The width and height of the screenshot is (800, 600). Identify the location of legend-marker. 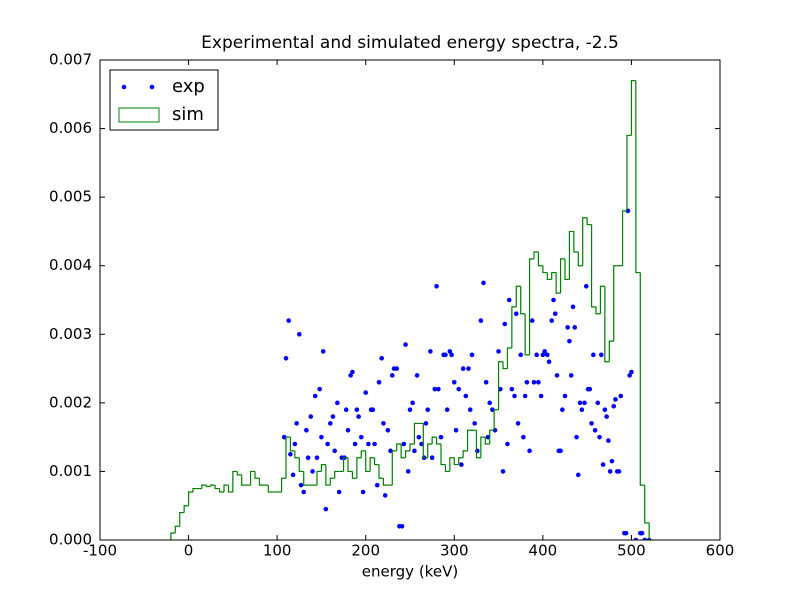
(152, 87).